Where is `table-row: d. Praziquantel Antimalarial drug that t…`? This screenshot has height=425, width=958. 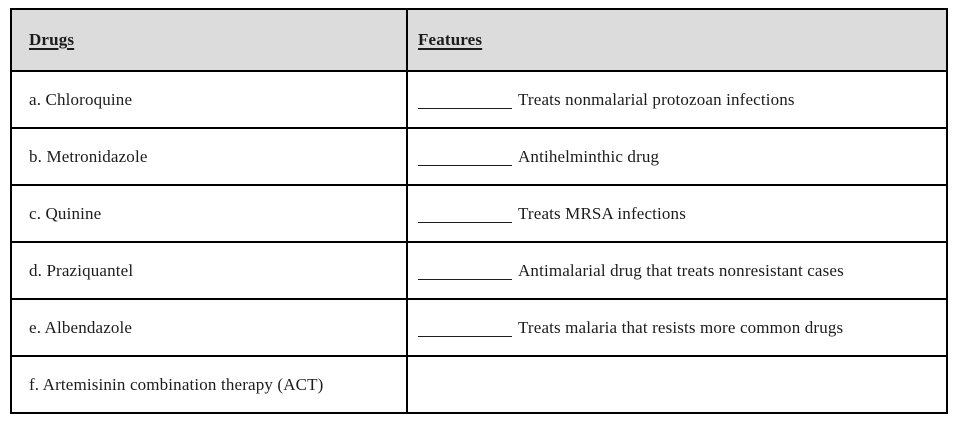
table-row: d. Praziquantel Antimalarial drug that t… is located at coordinates (479, 270).